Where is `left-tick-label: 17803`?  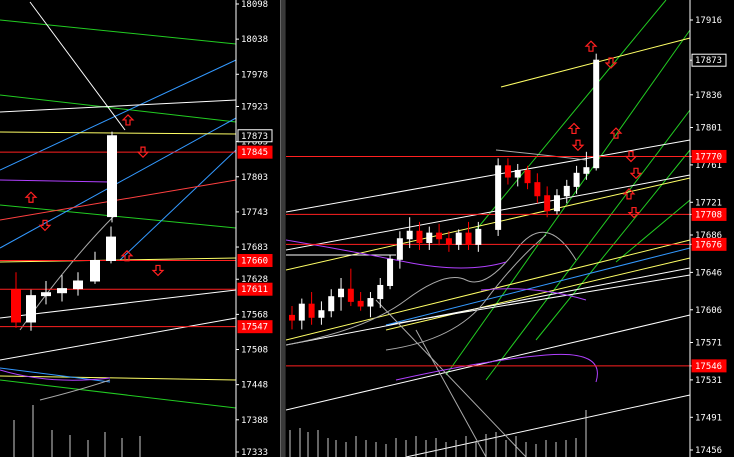 left-tick-label: 17803 is located at coordinates (254, 178).